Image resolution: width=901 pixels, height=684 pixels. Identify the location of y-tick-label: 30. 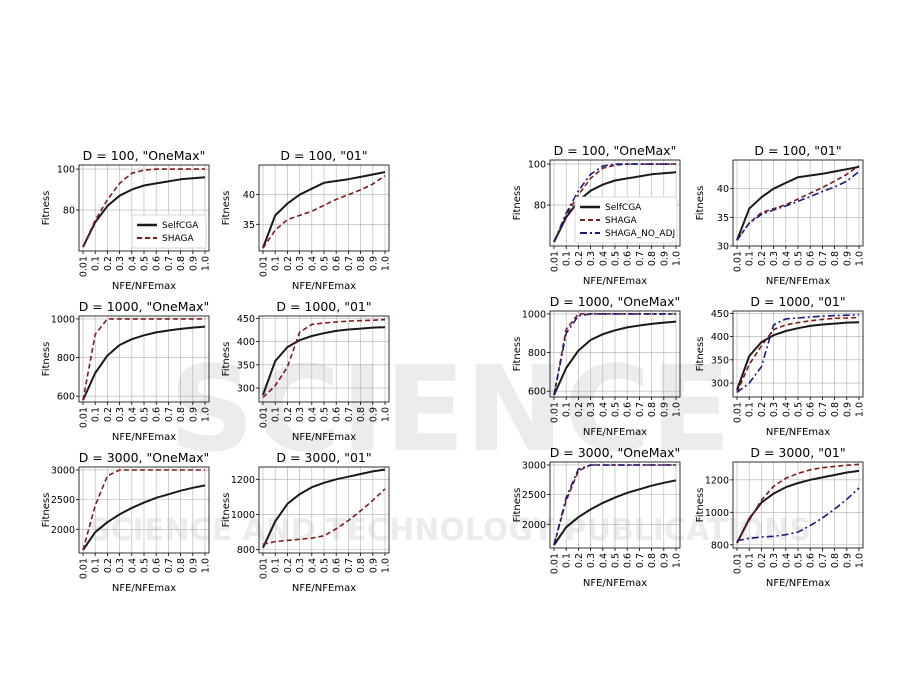
(723, 247).